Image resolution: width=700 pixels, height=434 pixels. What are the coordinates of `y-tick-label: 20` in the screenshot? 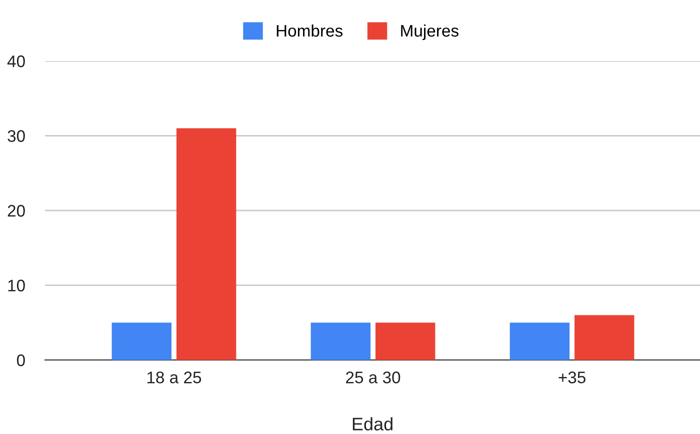 It's located at (16, 210).